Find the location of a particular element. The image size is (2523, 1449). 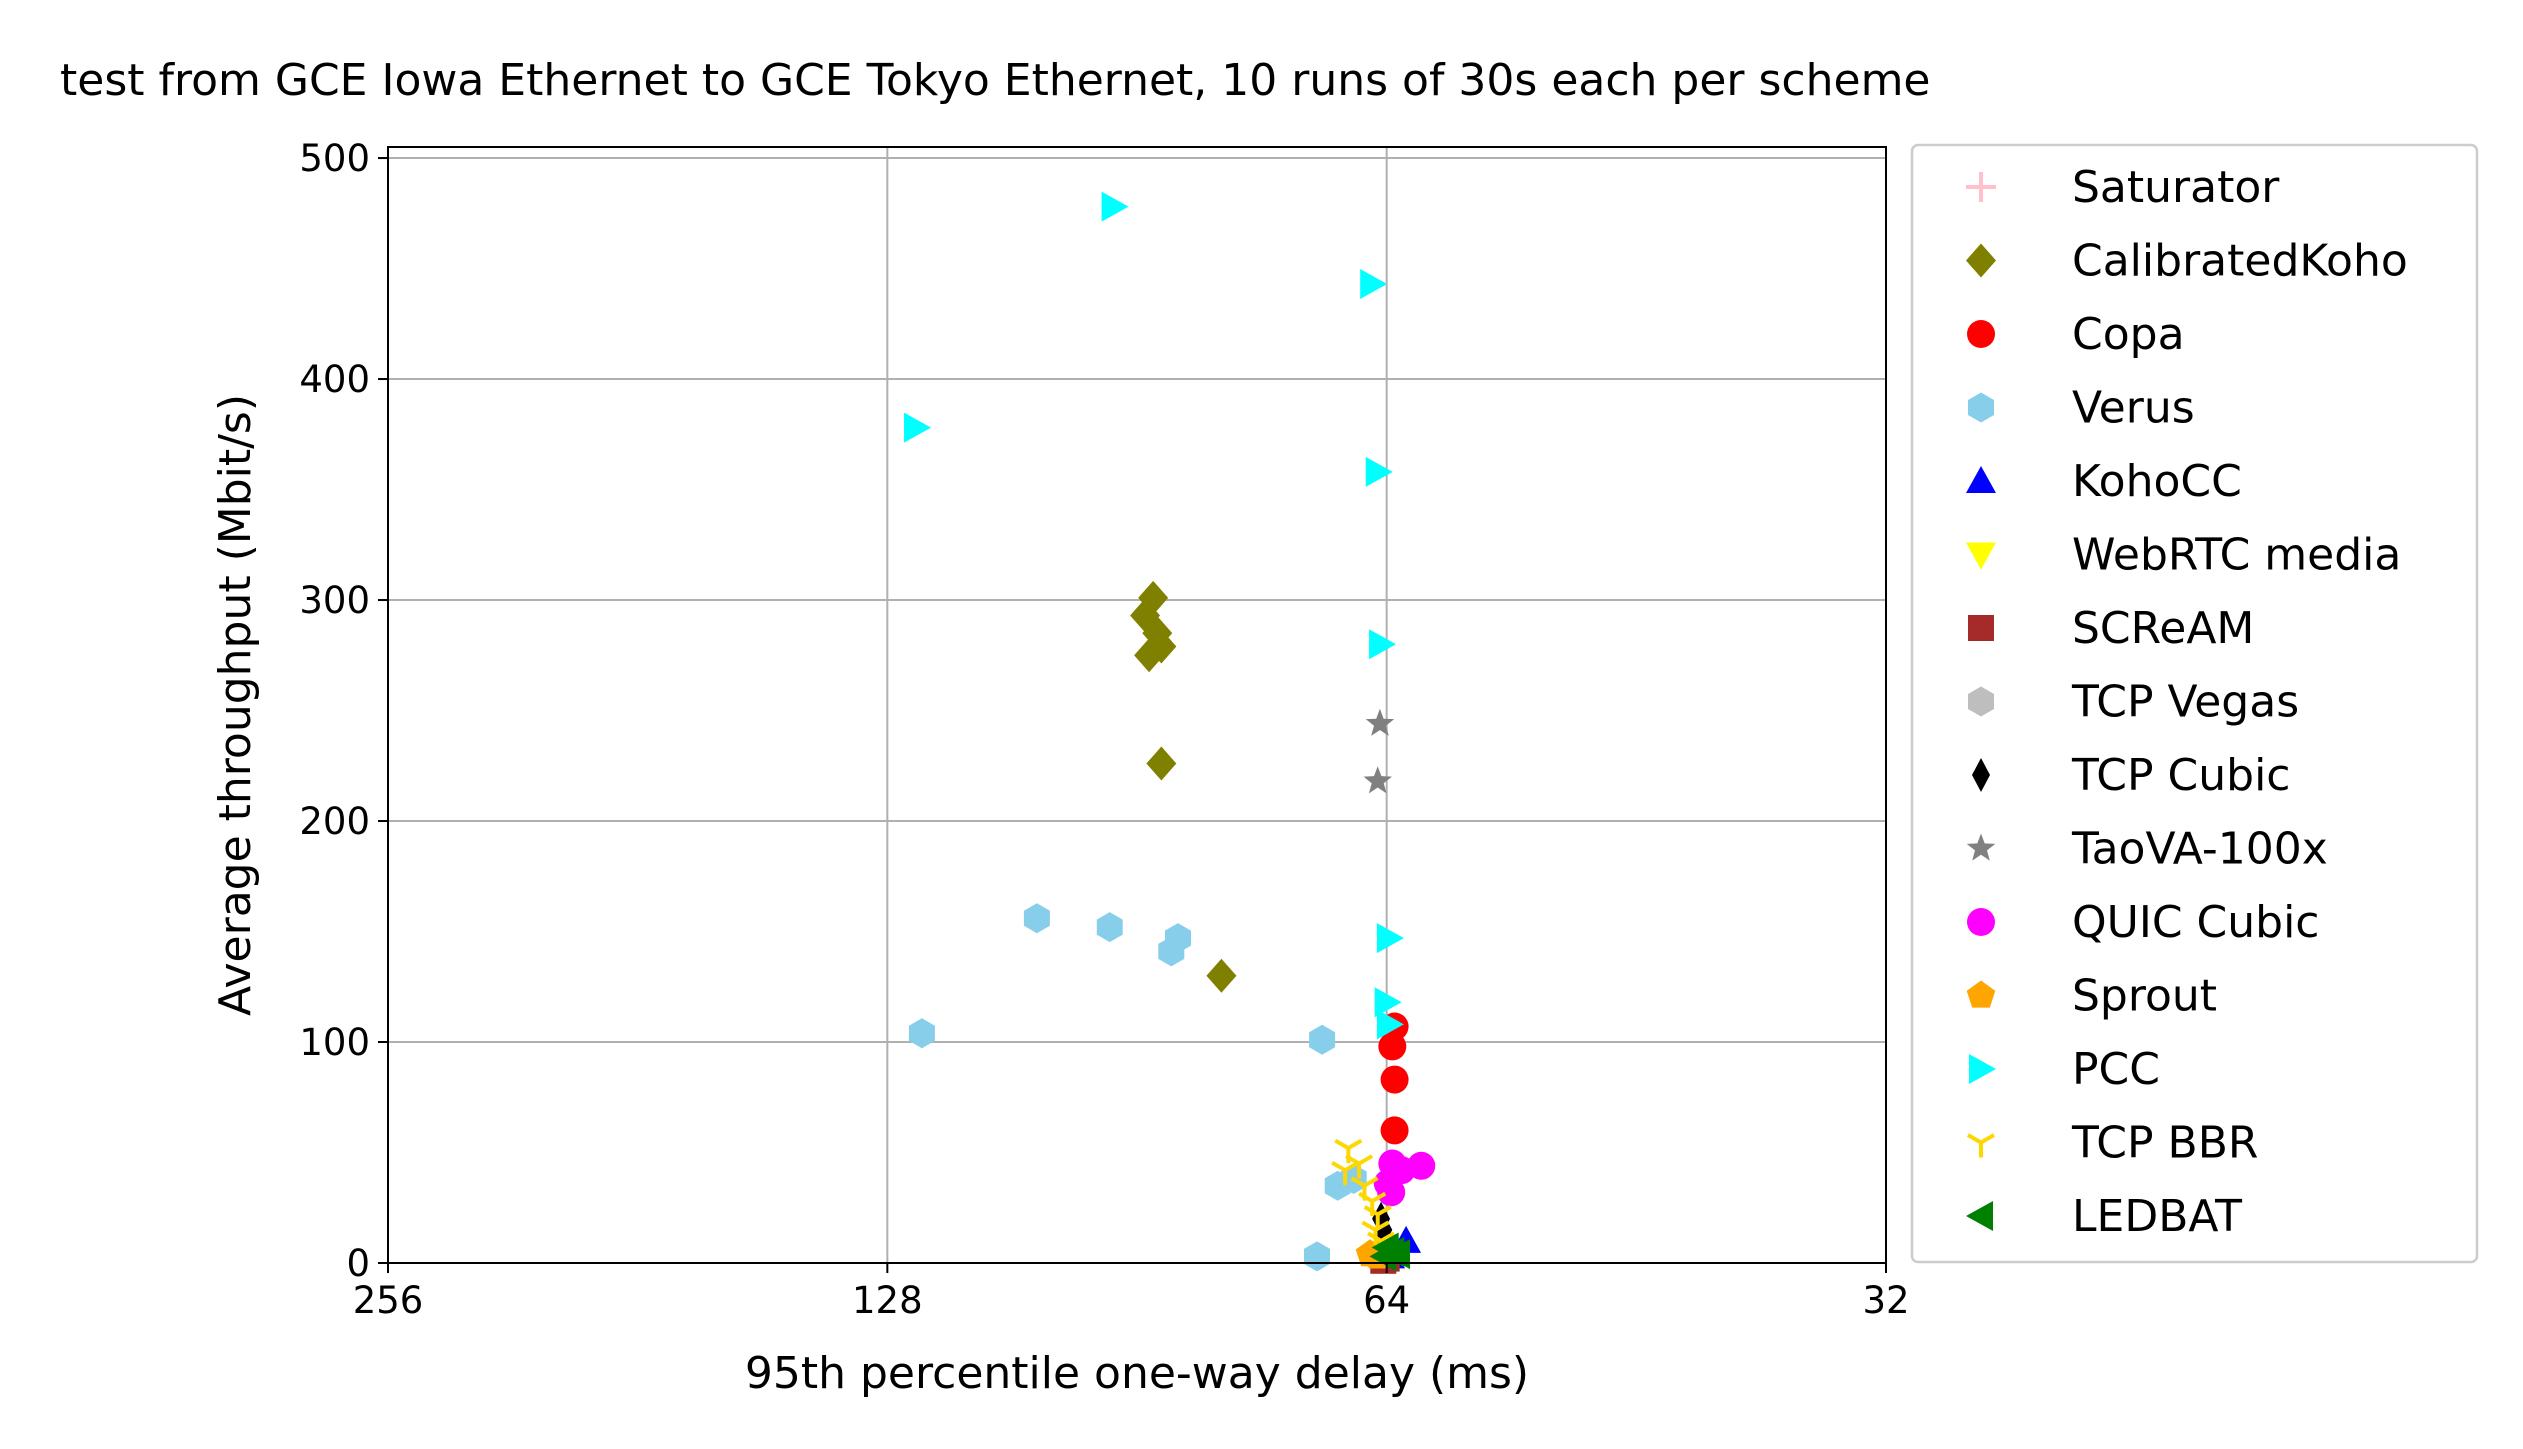

legend-marker-tcp-bbr-right is located at coordinates (1988, 1139).